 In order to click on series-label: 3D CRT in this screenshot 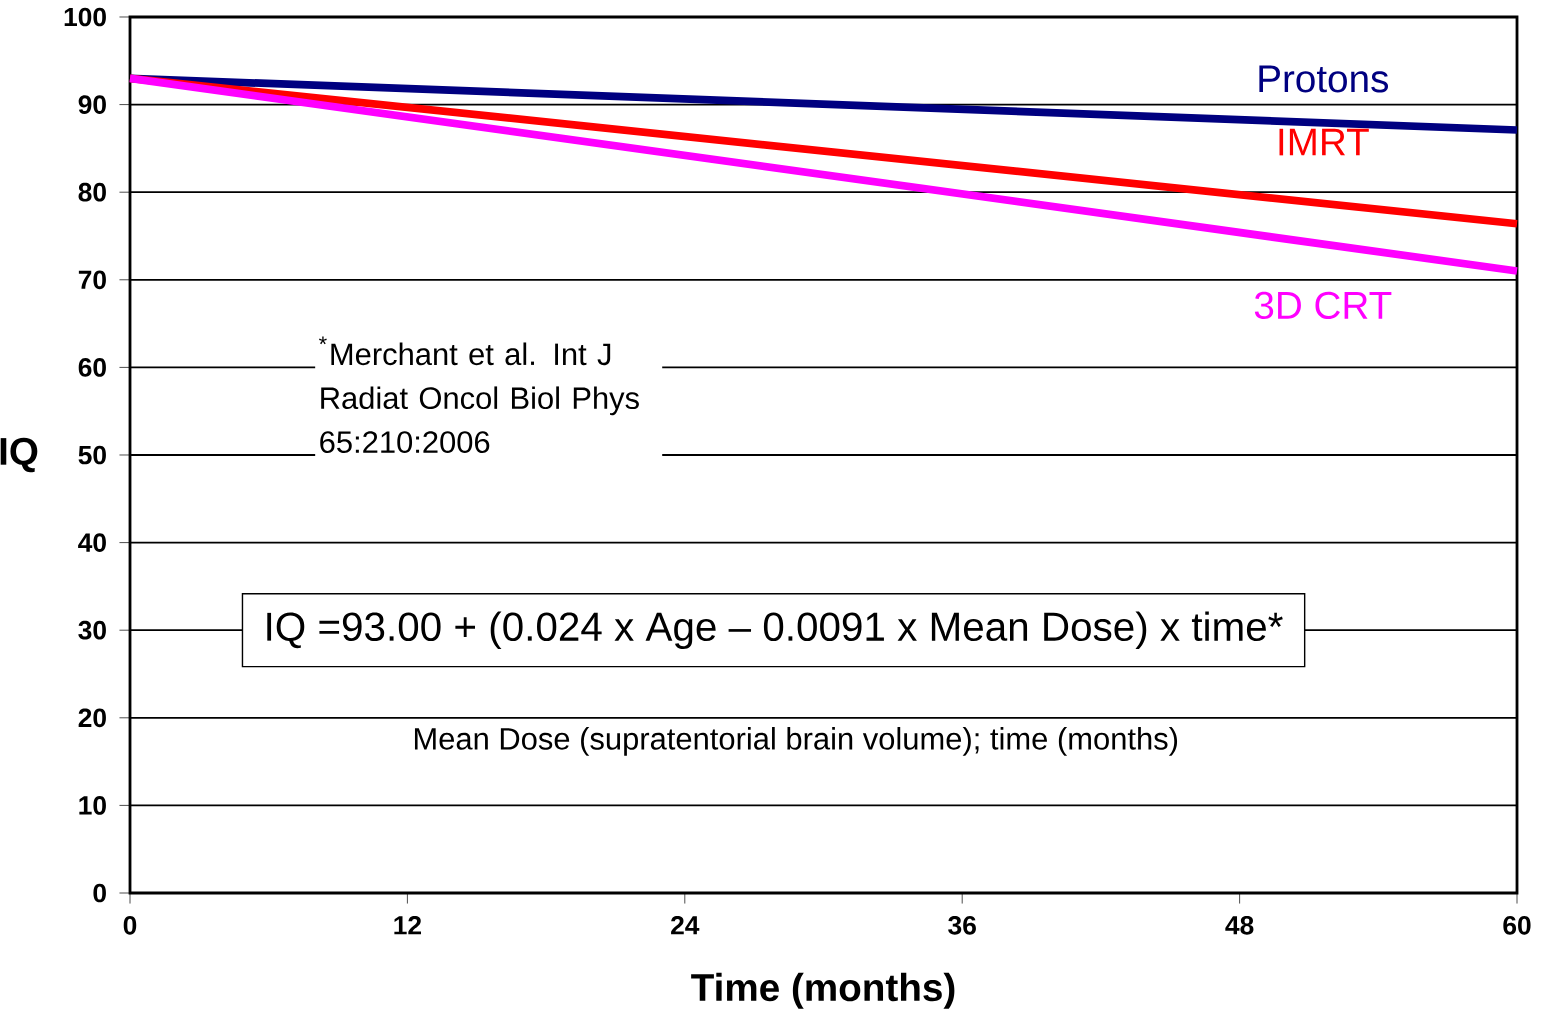, I will do `click(1323, 305)`.